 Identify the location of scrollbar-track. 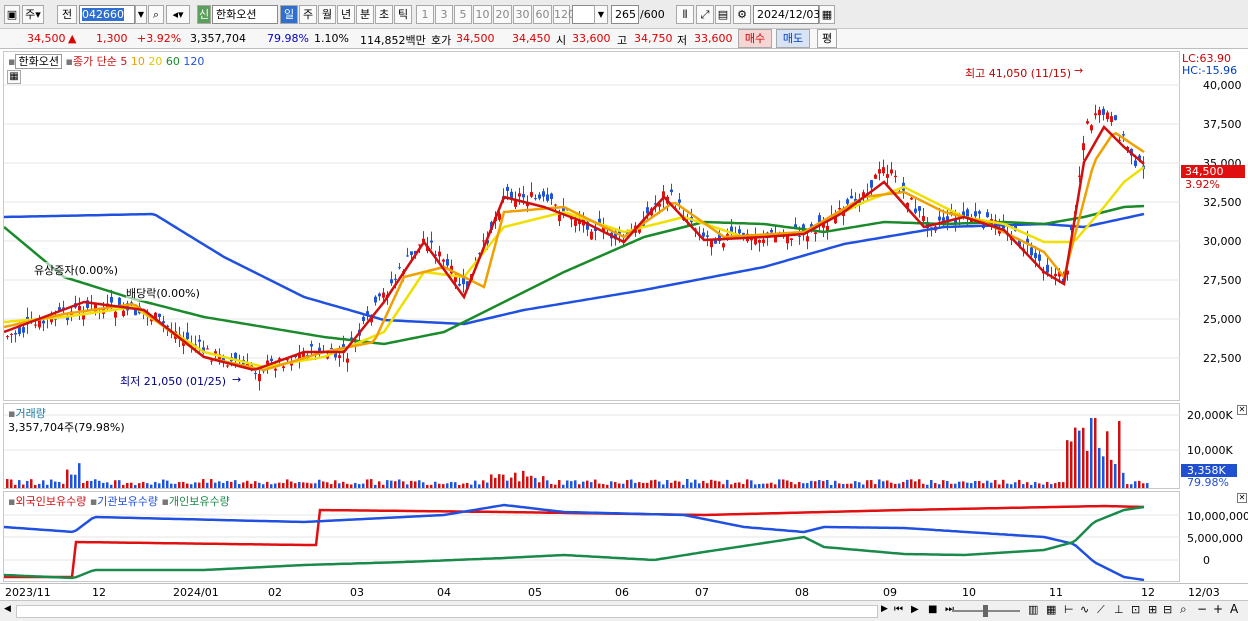
(447, 611).